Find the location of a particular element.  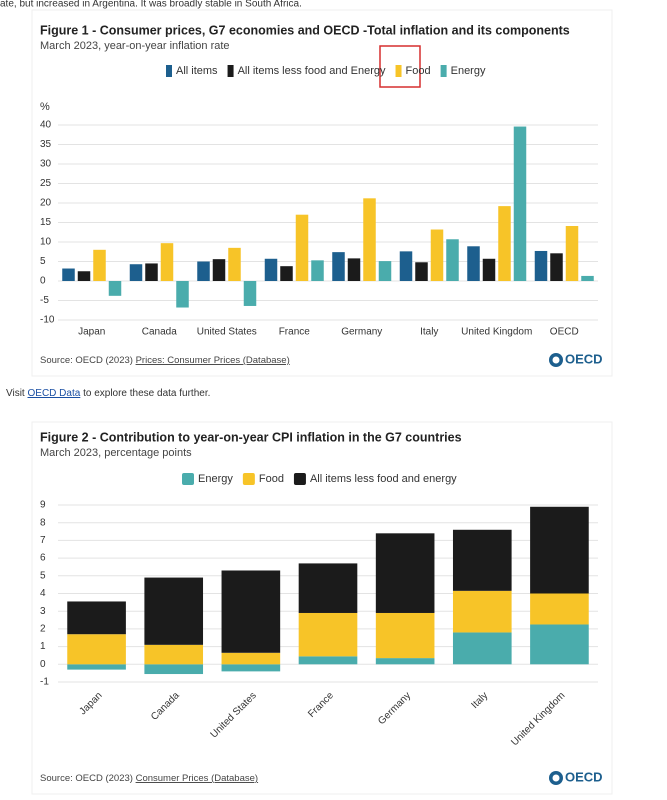

y-tick-label: 2 is located at coordinates (43, 629).